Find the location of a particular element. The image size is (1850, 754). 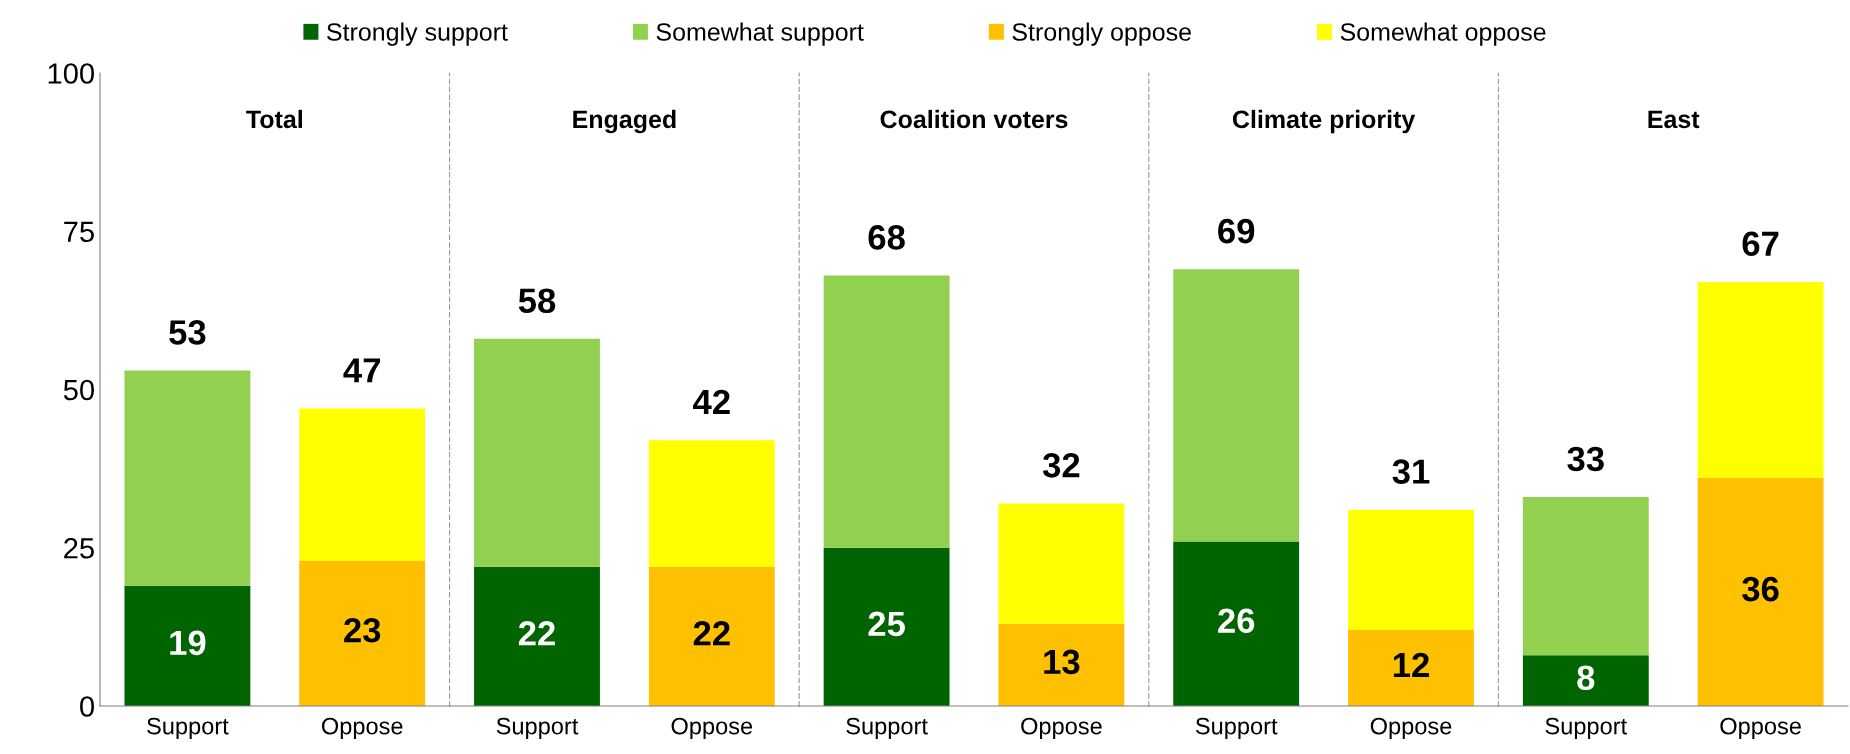

text: East is located at coordinates (1674, 119).